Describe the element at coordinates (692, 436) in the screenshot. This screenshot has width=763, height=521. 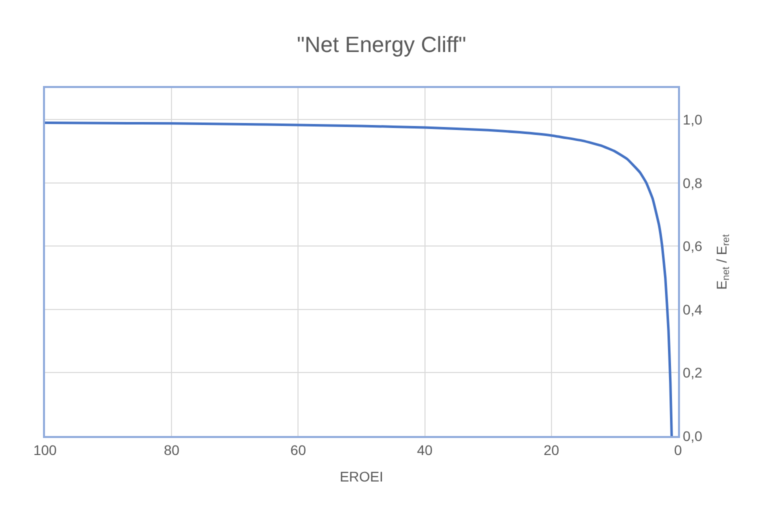
I see `y-tick-label: 0,0` at that location.